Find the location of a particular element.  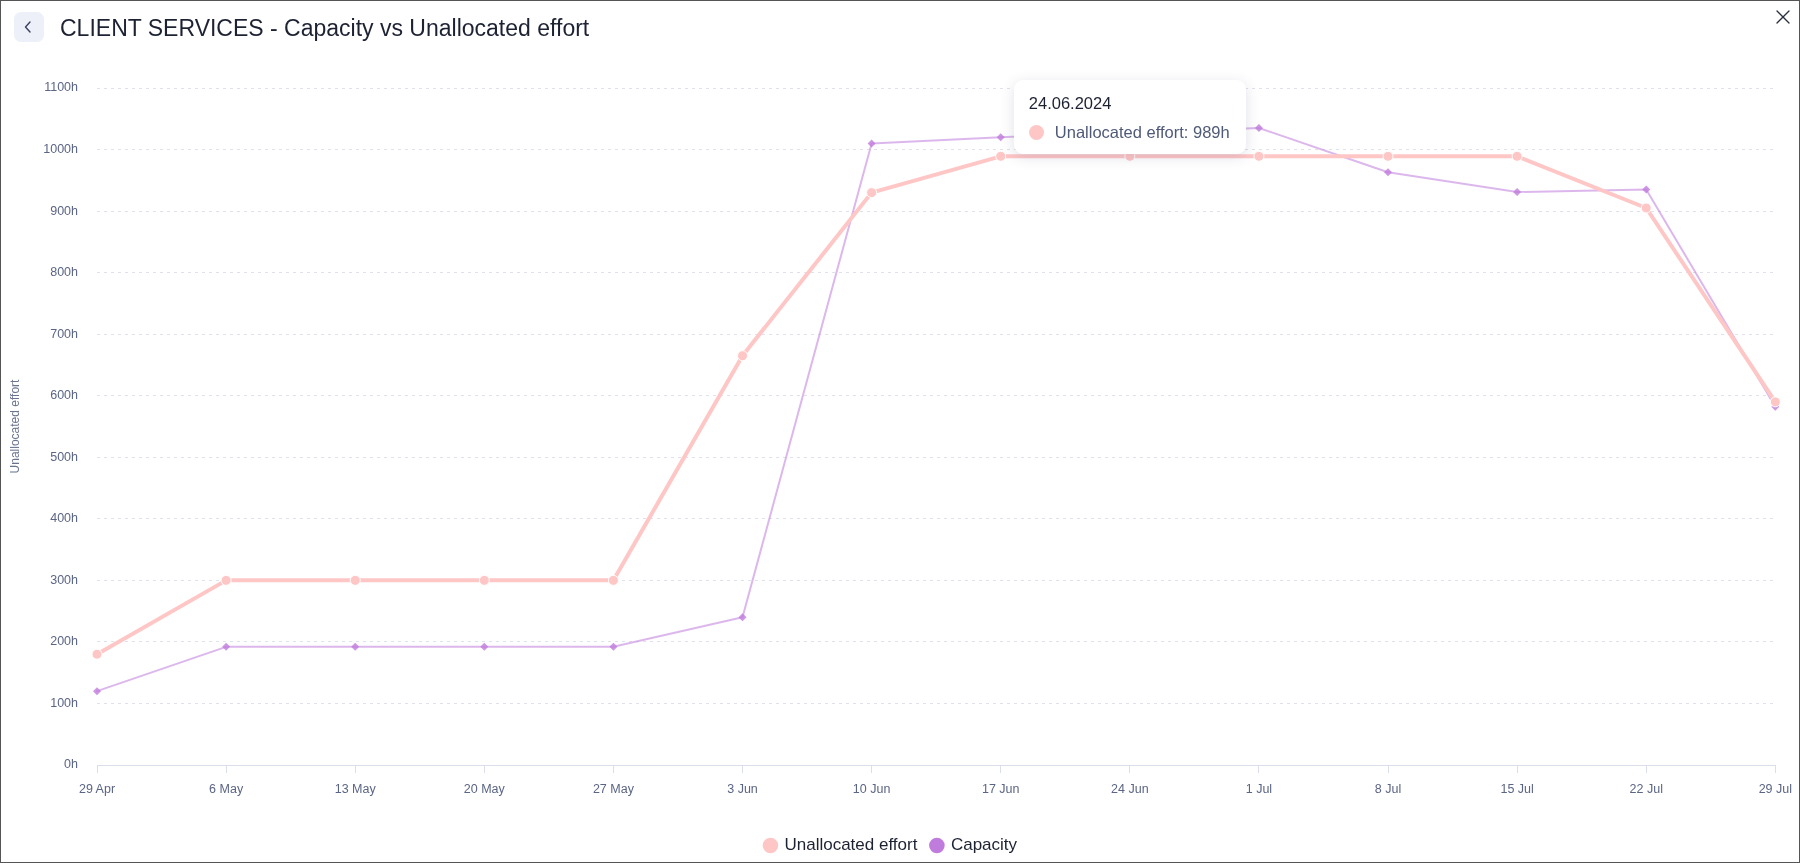

x-tick-label: 17 Jun is located at coordinates (1000, 788).